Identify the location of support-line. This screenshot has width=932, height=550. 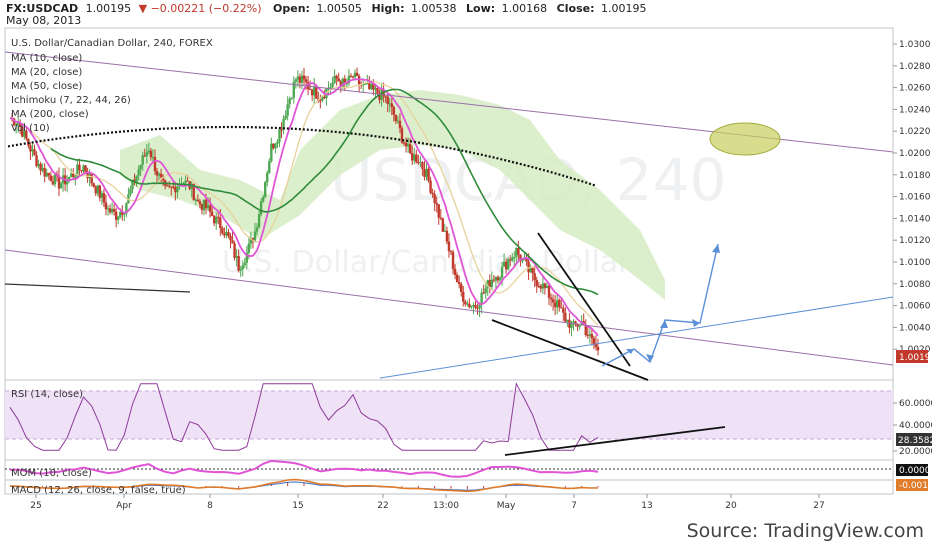
(97, 288).